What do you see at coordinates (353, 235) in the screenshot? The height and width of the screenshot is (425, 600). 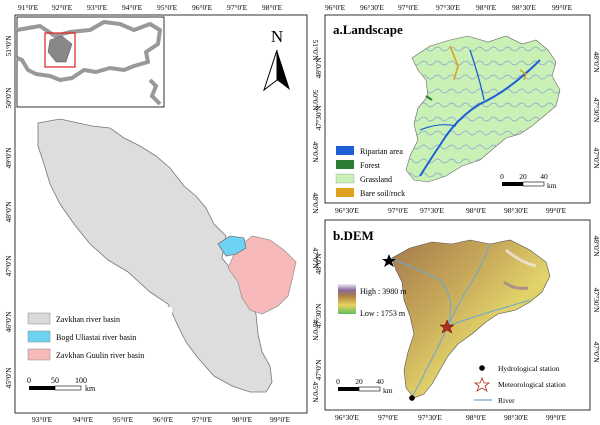 I see `panel-b-title: b.DEM` at bounding box center [353, 235].